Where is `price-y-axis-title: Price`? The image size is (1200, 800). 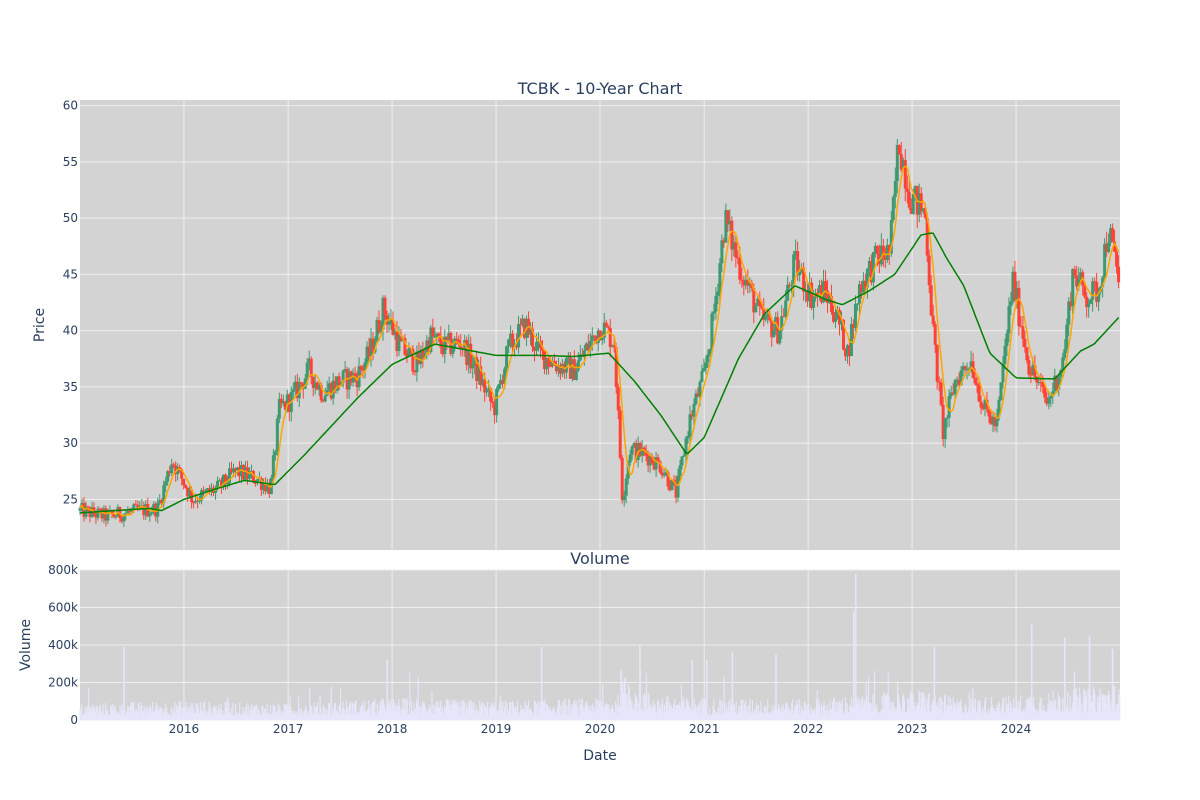
price-y-axis-title: Price is located at coordinates (40, 325).